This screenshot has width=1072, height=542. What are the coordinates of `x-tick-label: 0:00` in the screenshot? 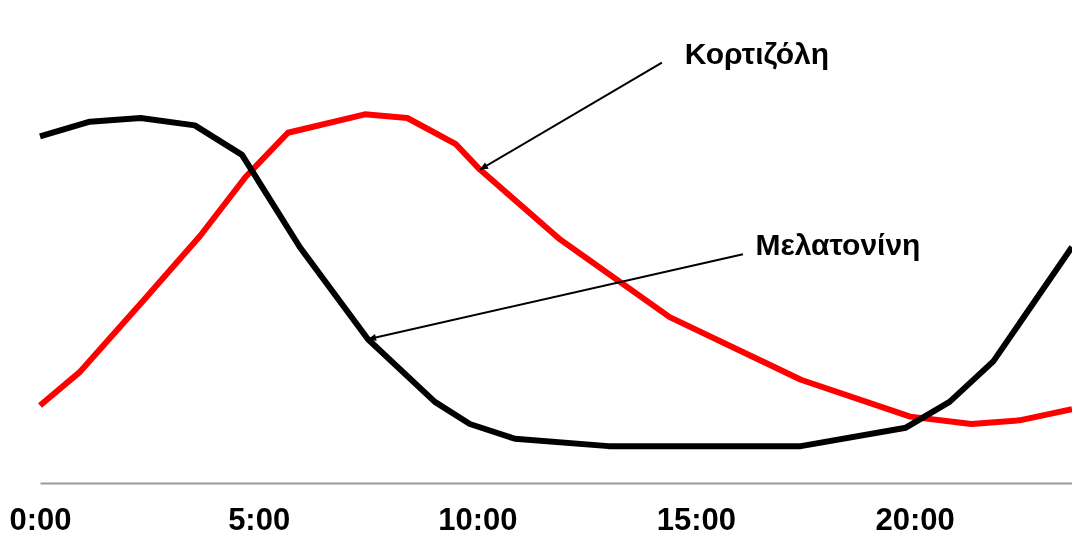 It's located at (40, 519).